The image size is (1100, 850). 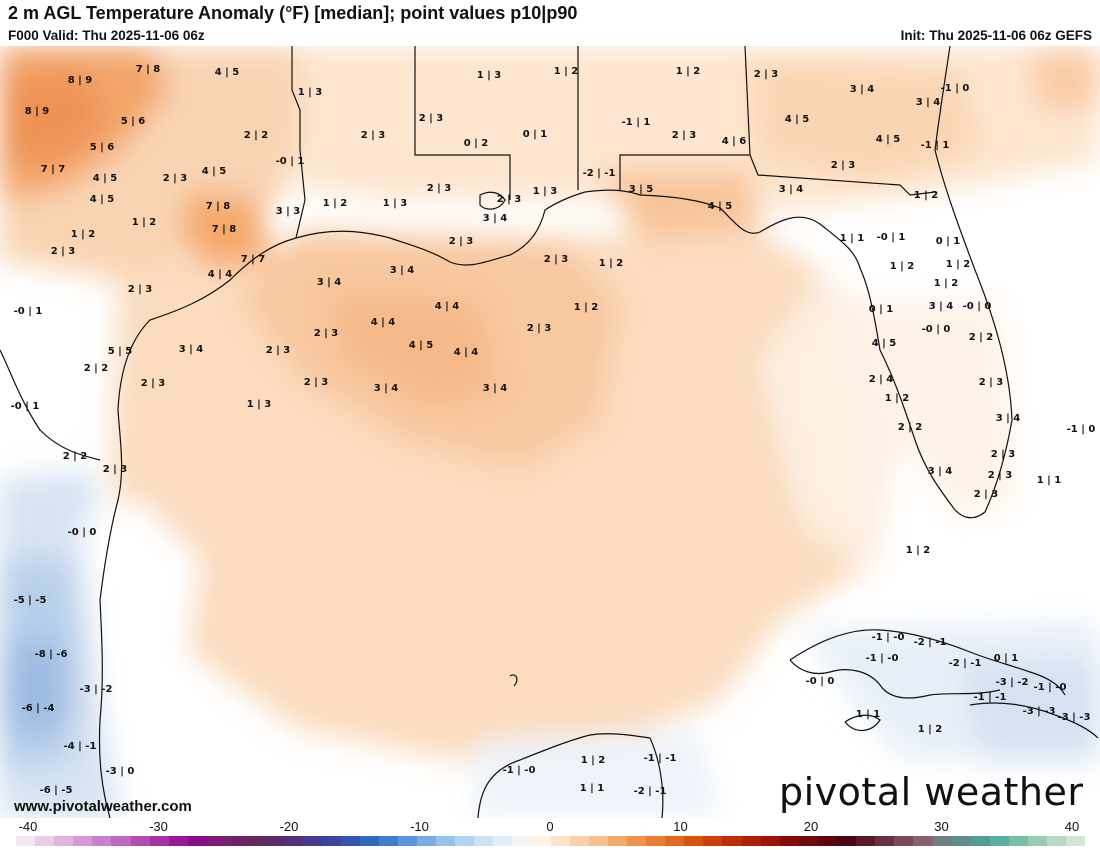 What do you see at coordinates (550, 826) in the screenshot?
I see `colorbar-tick-label: 0` at bounding box center [550, 826].